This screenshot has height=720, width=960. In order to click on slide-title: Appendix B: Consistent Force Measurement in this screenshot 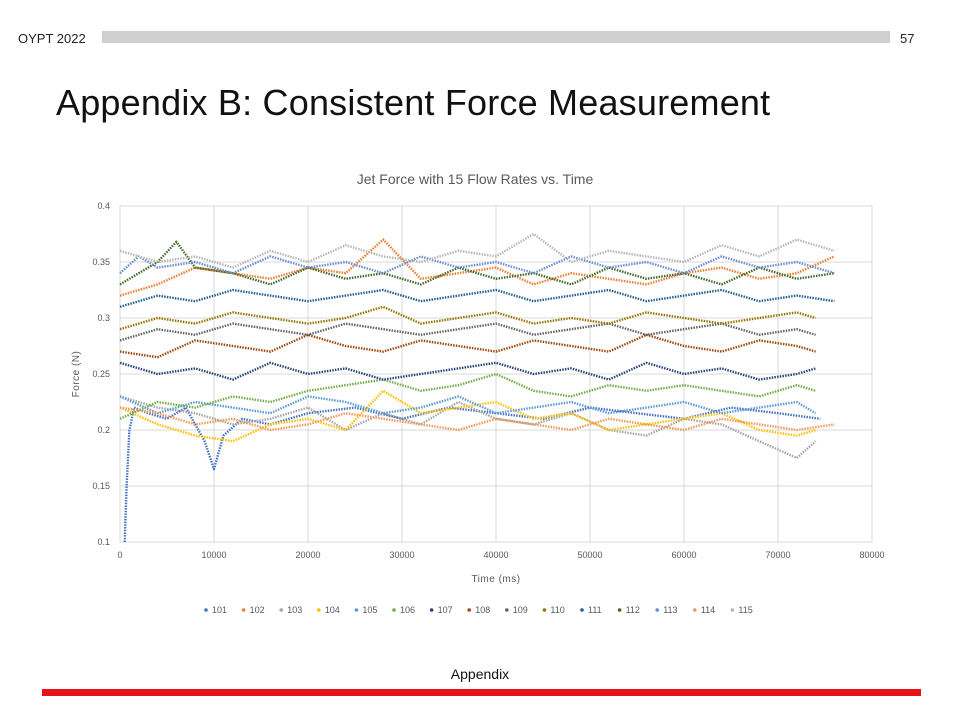, I will do `click(413, 102)`.